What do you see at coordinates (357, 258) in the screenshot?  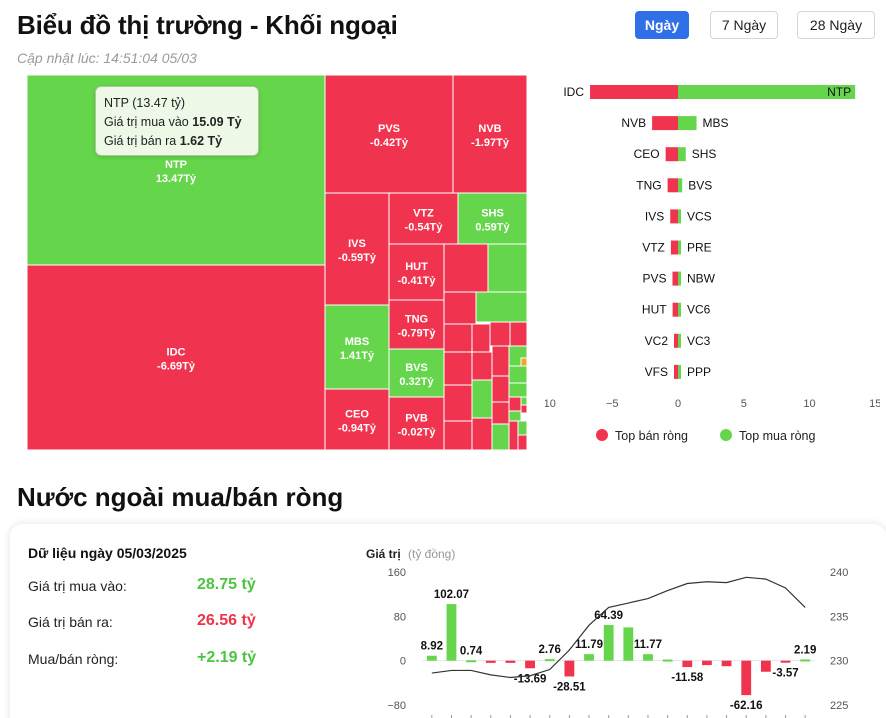 I see `treemap-tile-value: -0.59Tỷ` at bounding box center [357, 258].